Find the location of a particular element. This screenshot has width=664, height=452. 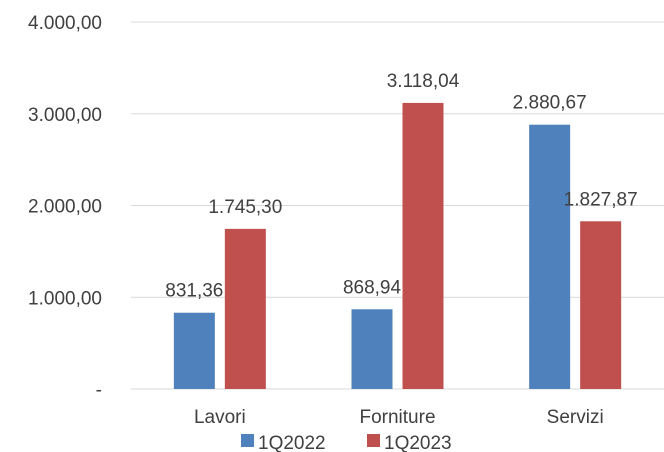

data-label: 3.118,04 is located at coordinates (423, 81).